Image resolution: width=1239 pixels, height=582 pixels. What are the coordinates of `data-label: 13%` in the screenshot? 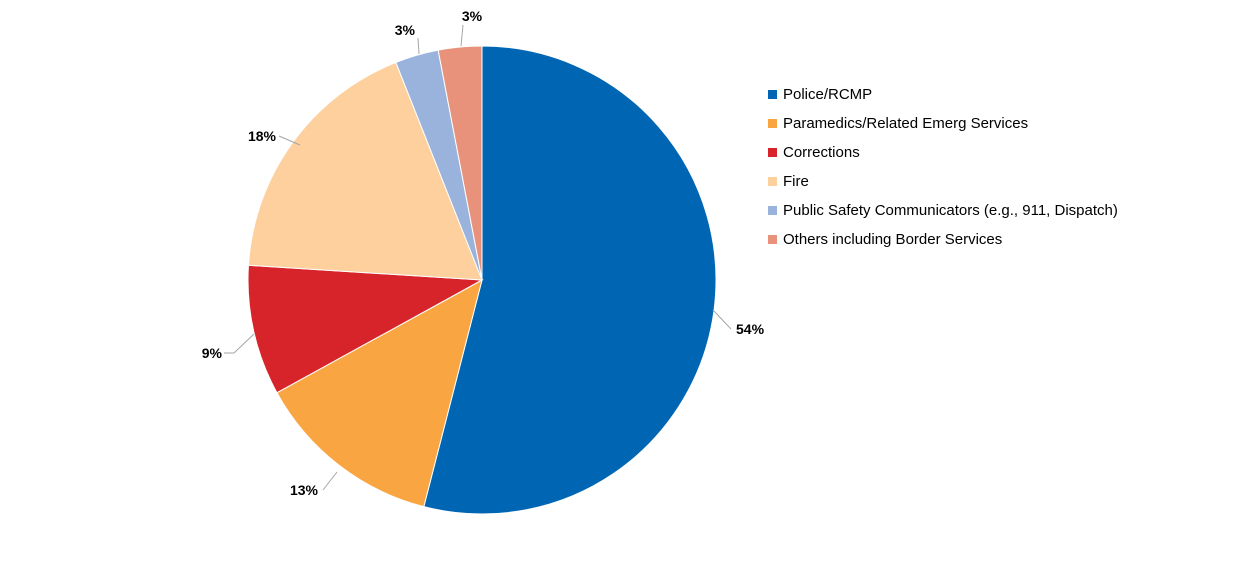 It's located at (304, 490).